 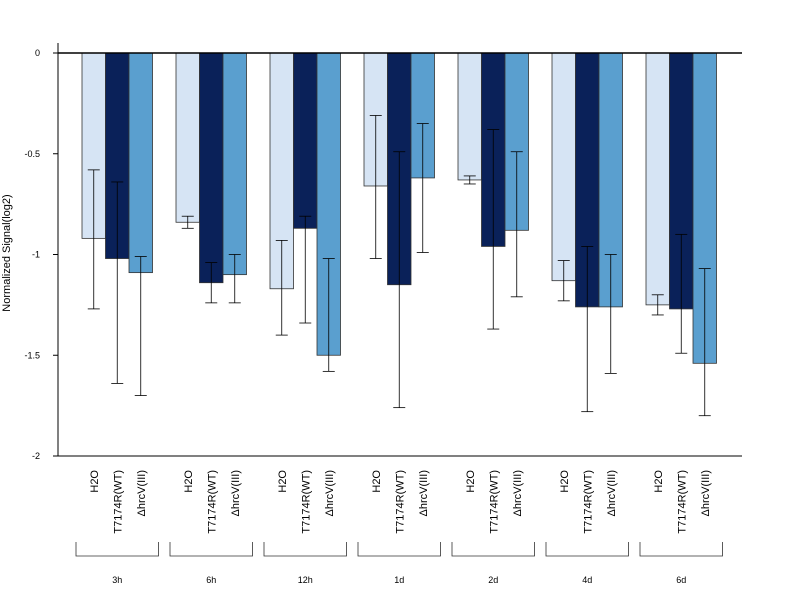 What do you see at coordinates (117, 580) in the screenshot?
I see `group-label: 3h` at bounding box center [117, 580].